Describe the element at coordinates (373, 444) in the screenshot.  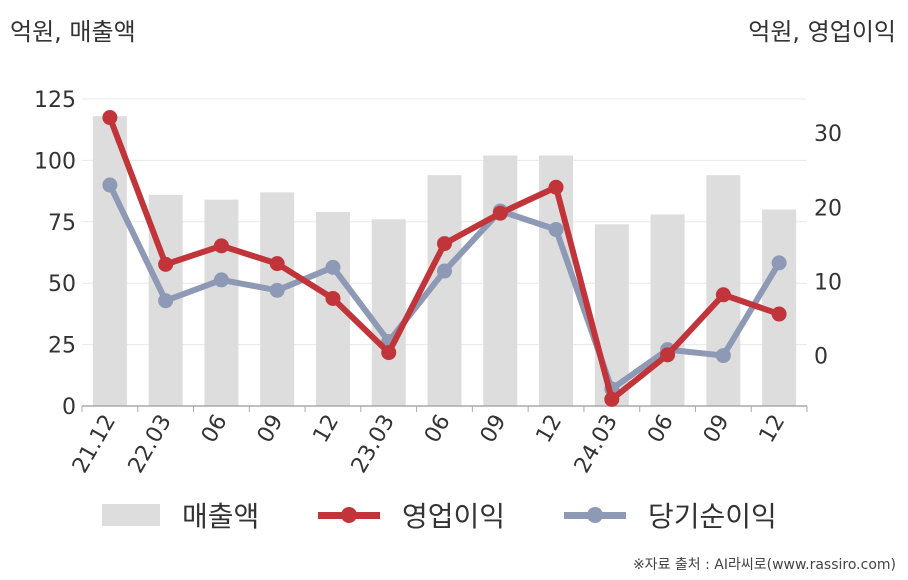
I see `x-tick-label: 23.03` at that location.